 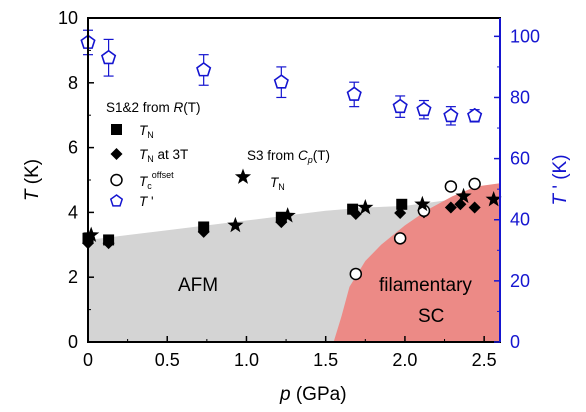 What do you see at coordinates (149, 186) in the screenshot?
I see `legend-tc-sub: c` at bounding box center [149, 186].